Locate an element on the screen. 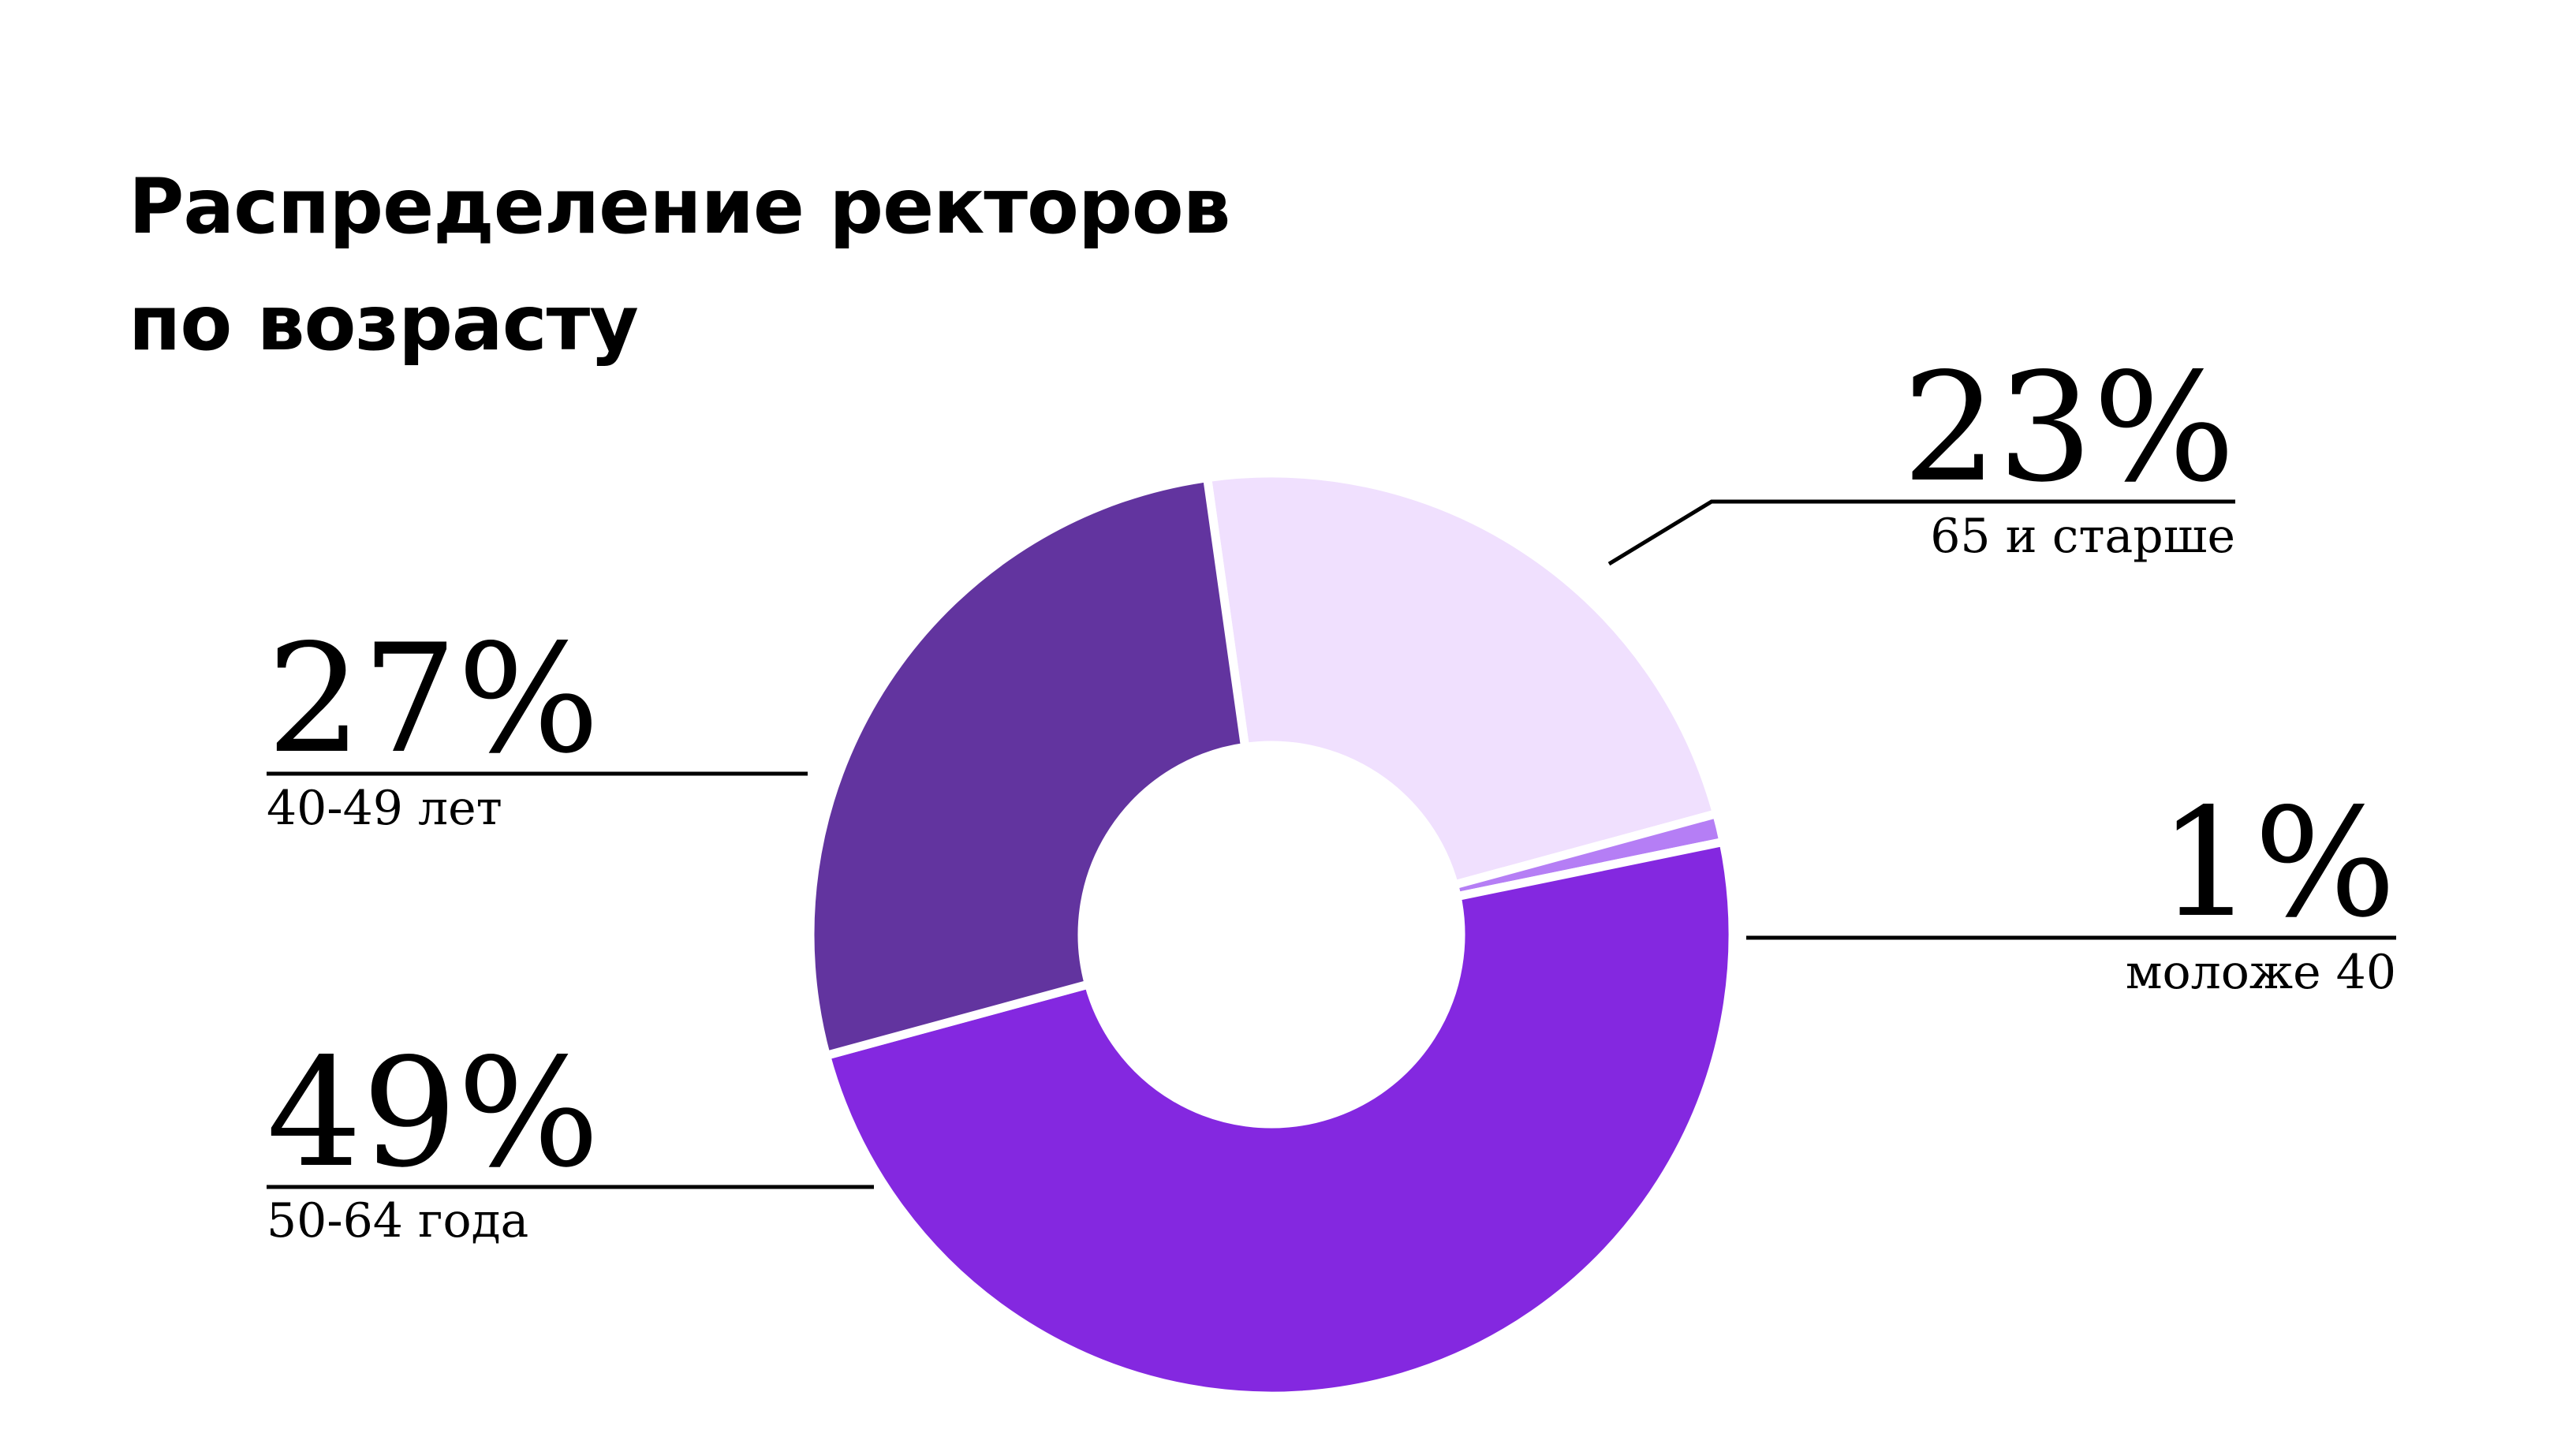 The width and height of the screenshot is (2576, 1448). category-label-40-49: 40-49 лет is located at coordinates (384, 808).